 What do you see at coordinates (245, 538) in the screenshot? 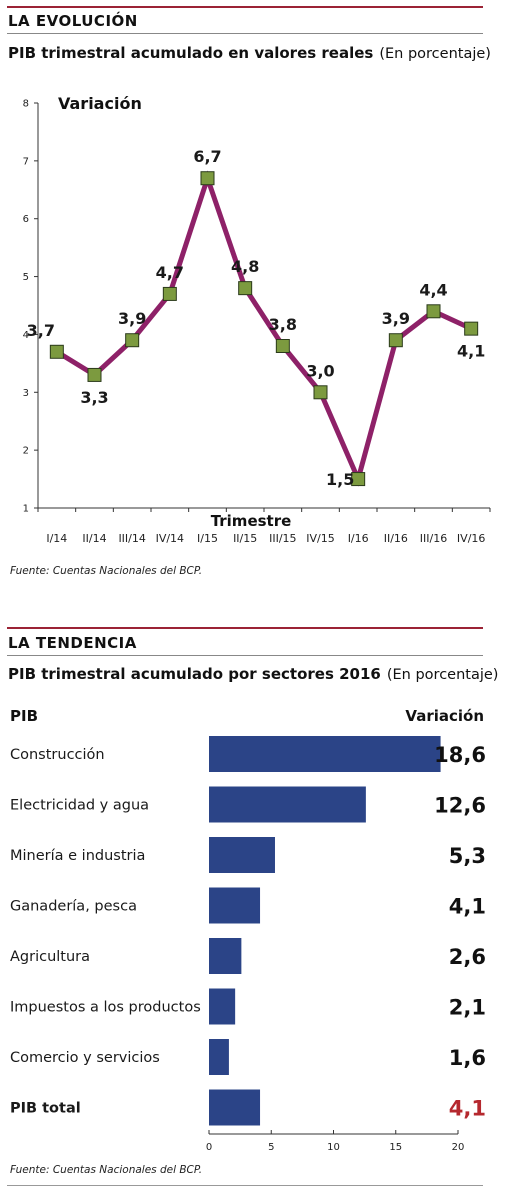
I see `x-tick-label: II/15` at bounding box center [245, 538].